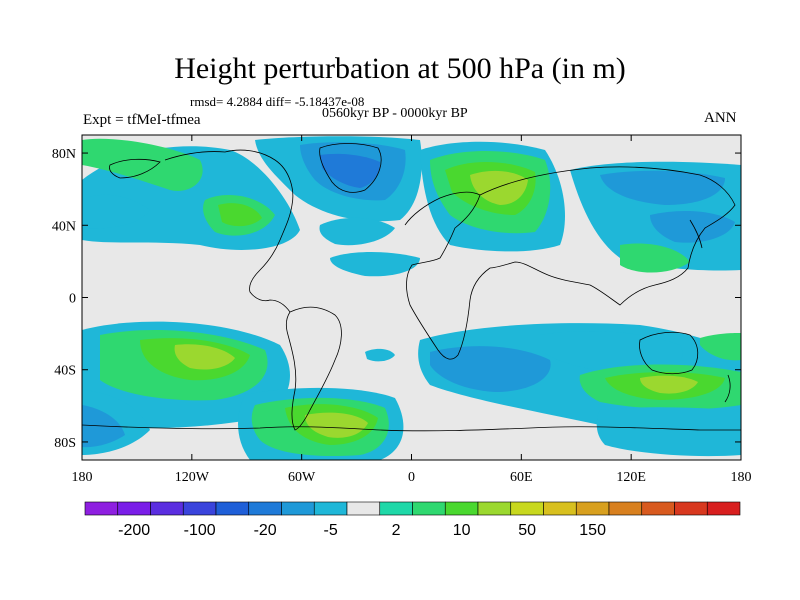 Image resolution: width=800 pixels, height=600 pixels. I want to click on coastline-japan, so click(696, 234).